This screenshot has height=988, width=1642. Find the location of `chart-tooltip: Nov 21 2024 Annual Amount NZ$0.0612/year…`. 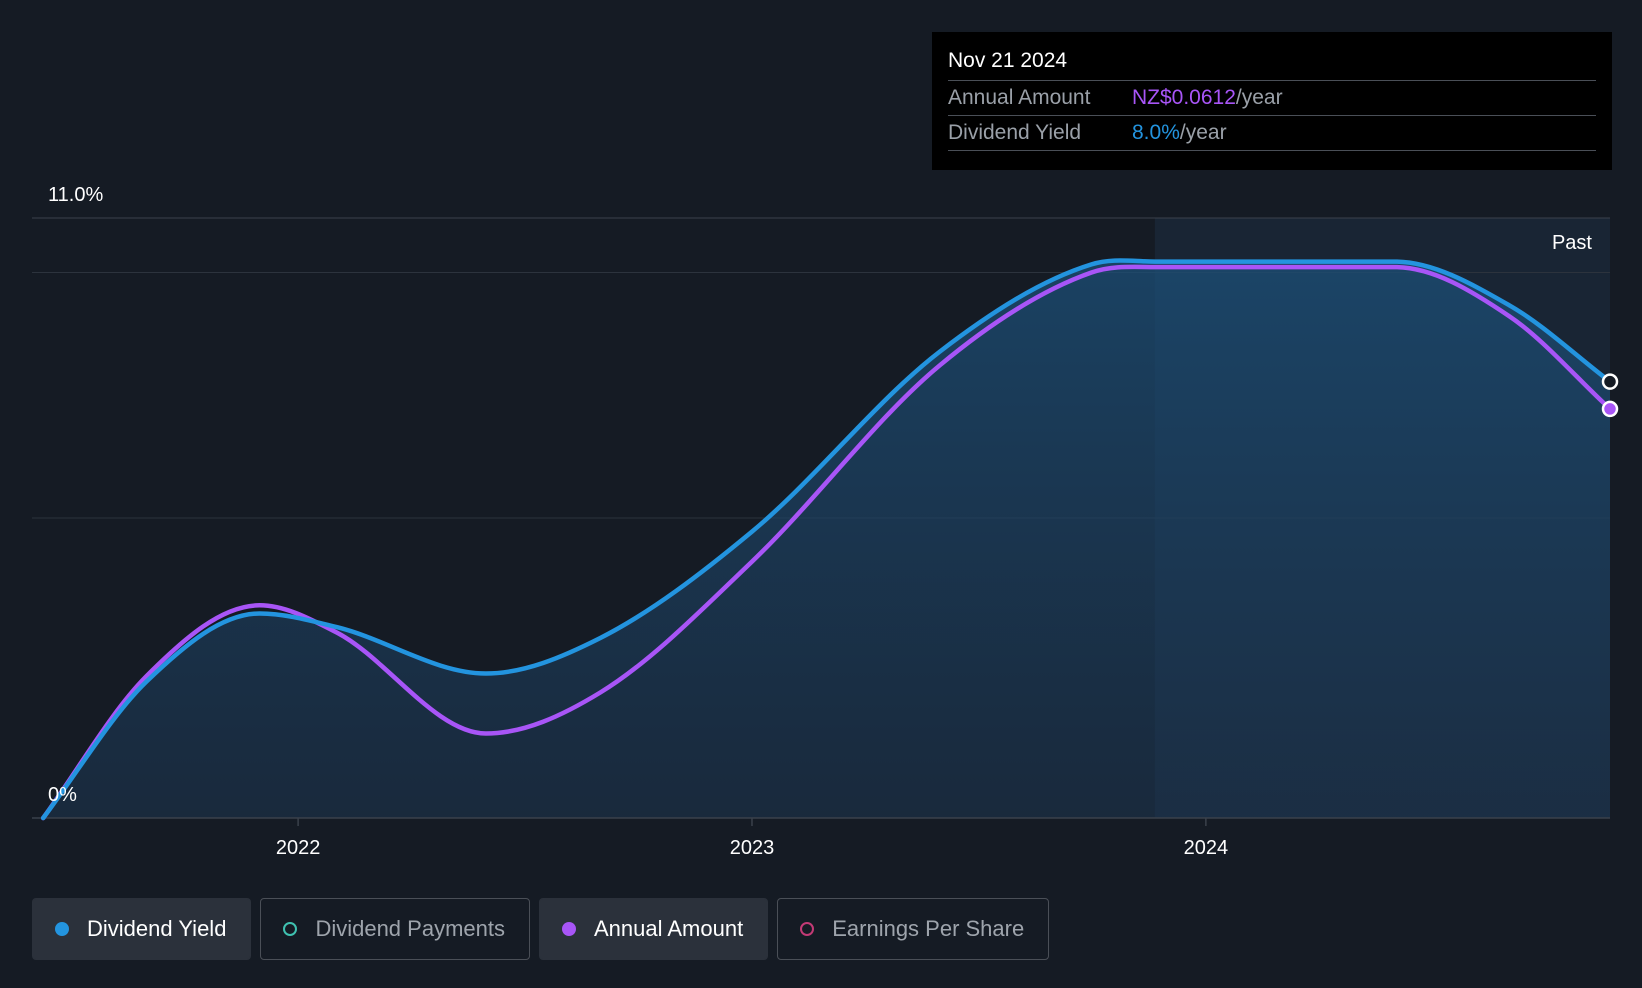

chart-tooltip: Nov 21 2024 Annual Amount NZ$0.0612/year… is located at coordinates (1272, 101).